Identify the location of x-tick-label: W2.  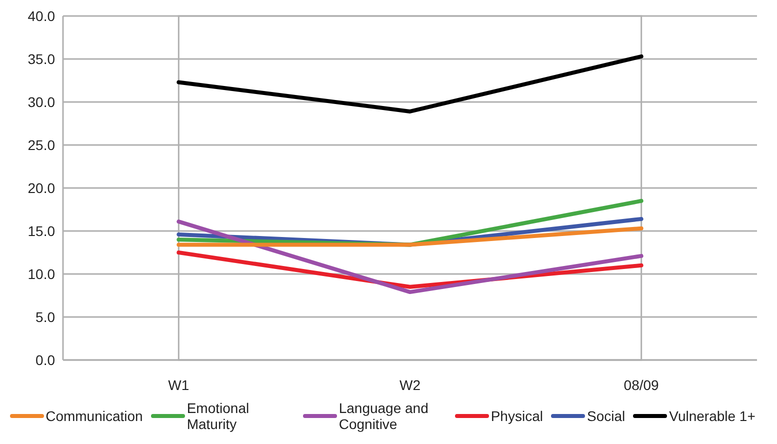
(410, 384).